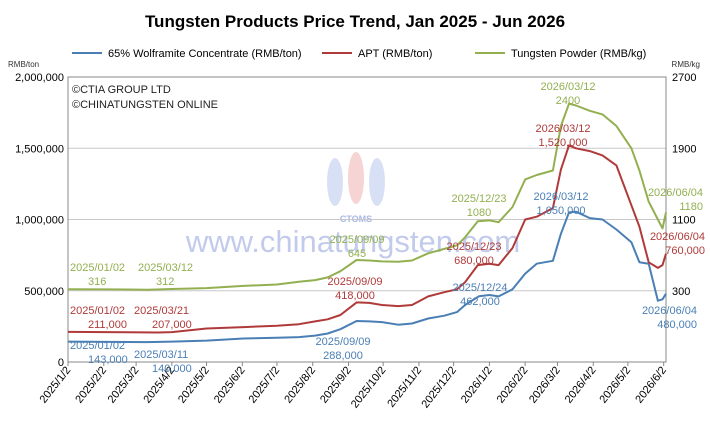 Image resolution: width=710 pixels, height=431 pixels. I want to click on annotation-value: 680,000, so click(474, 261).